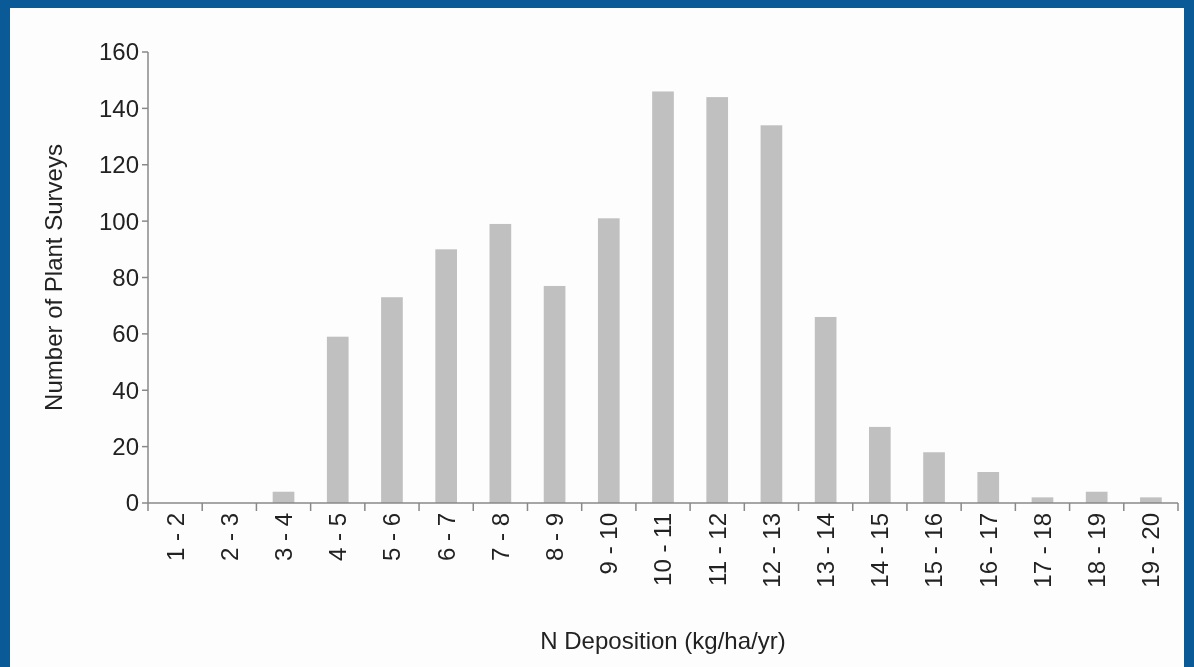  What do you see at coordinates (717, 549) in the screenshot?
I see `x-tick-label: 11 - 12` at bounding box center [717, 549].